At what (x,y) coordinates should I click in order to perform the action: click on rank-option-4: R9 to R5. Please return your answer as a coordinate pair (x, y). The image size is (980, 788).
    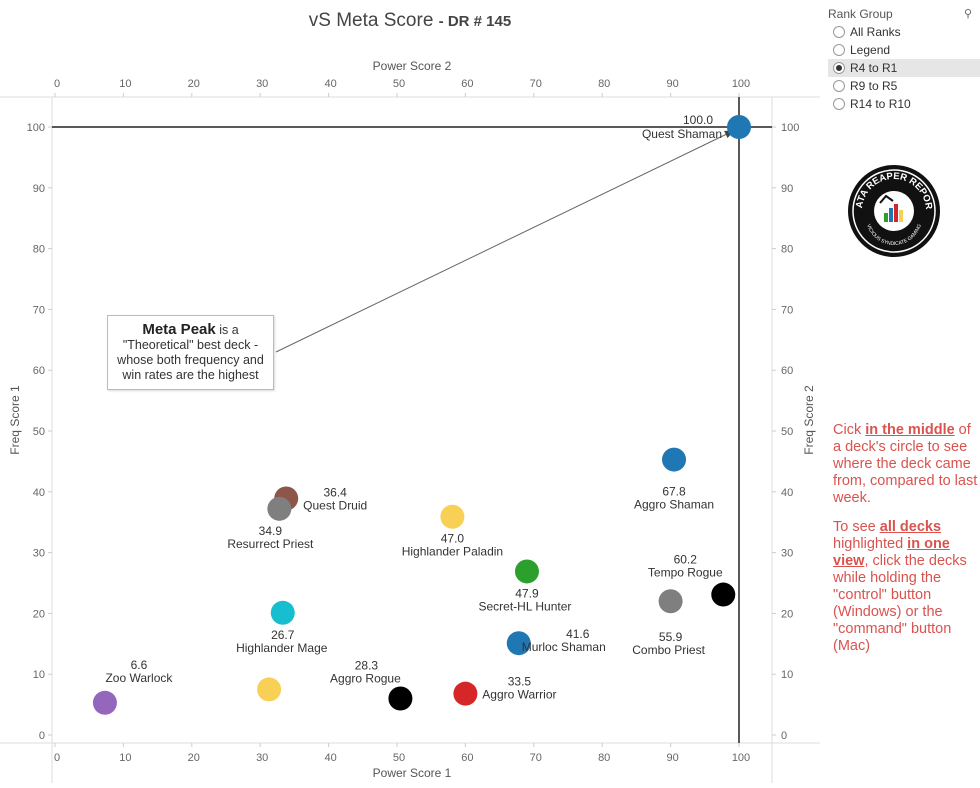
    Looking at the image, I should click on (904, 86).